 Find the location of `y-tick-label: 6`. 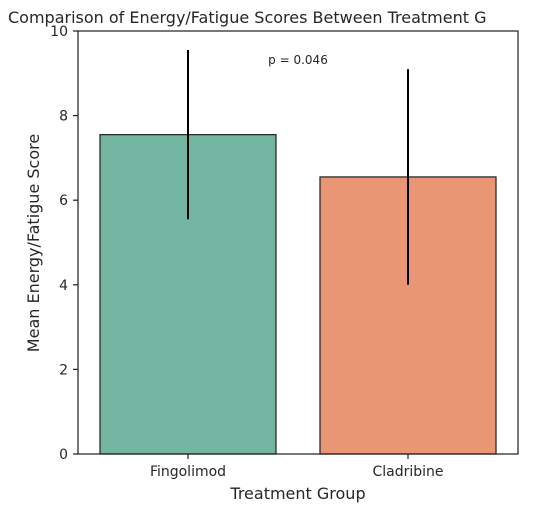

y-tick-label: 6 is located at coordinates (63, 201).